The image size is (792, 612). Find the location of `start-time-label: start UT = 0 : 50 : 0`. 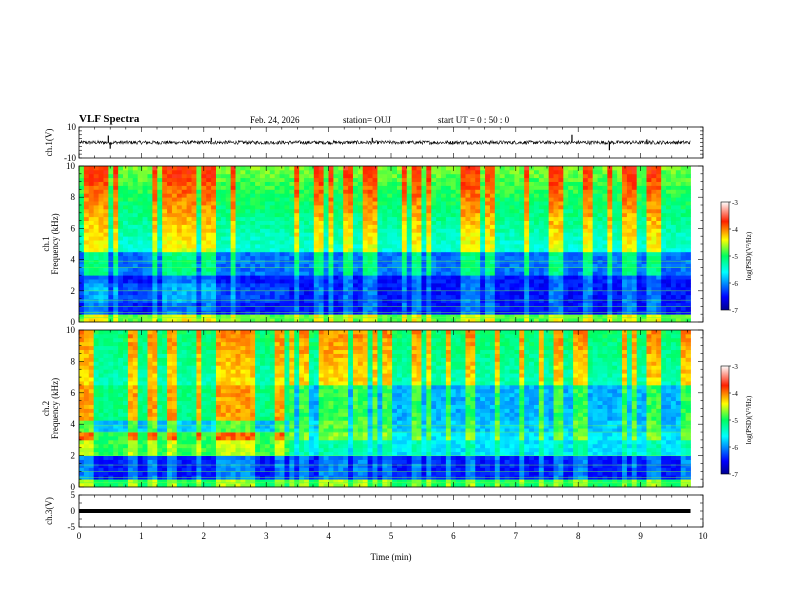

start-time-label: start UT = 0 : 50 : 0 is located at coordinates (474, 120).